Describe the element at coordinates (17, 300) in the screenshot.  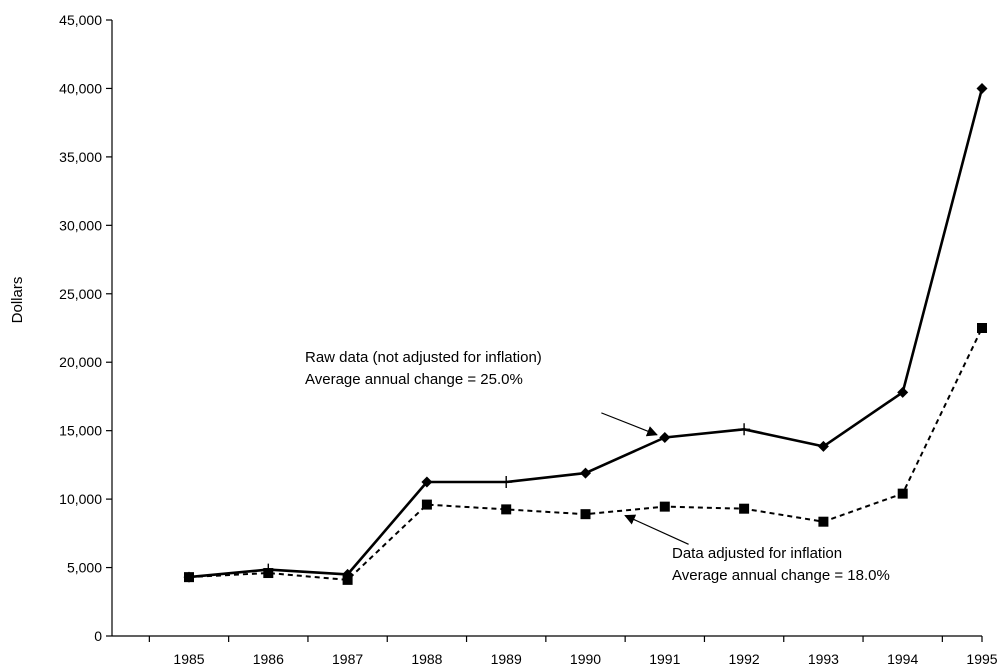
I see `y-axis-label: Dollars` at that location.